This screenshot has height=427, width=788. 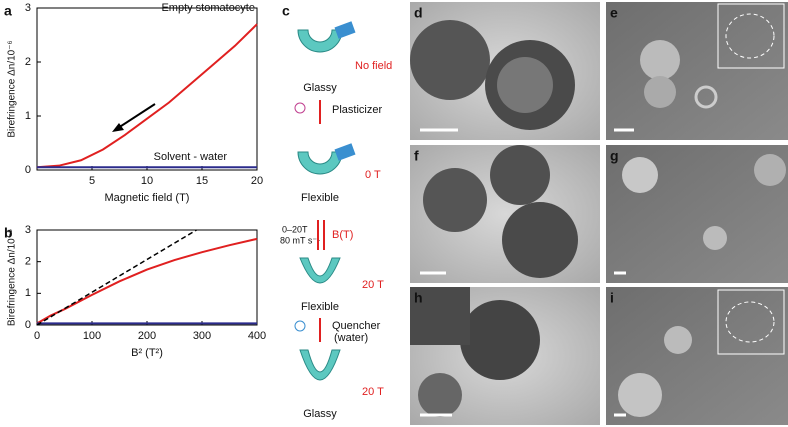 What do you see at coordinates (418, 13) in the screenshot?
I see `panel-label: d` at bounding box center [418, 13].